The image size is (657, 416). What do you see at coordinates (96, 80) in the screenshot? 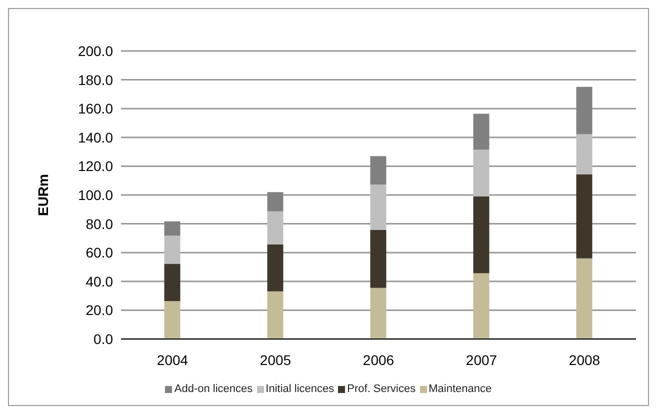
I see `y-tick-label: 180.0` at bounding box center [96, 80].